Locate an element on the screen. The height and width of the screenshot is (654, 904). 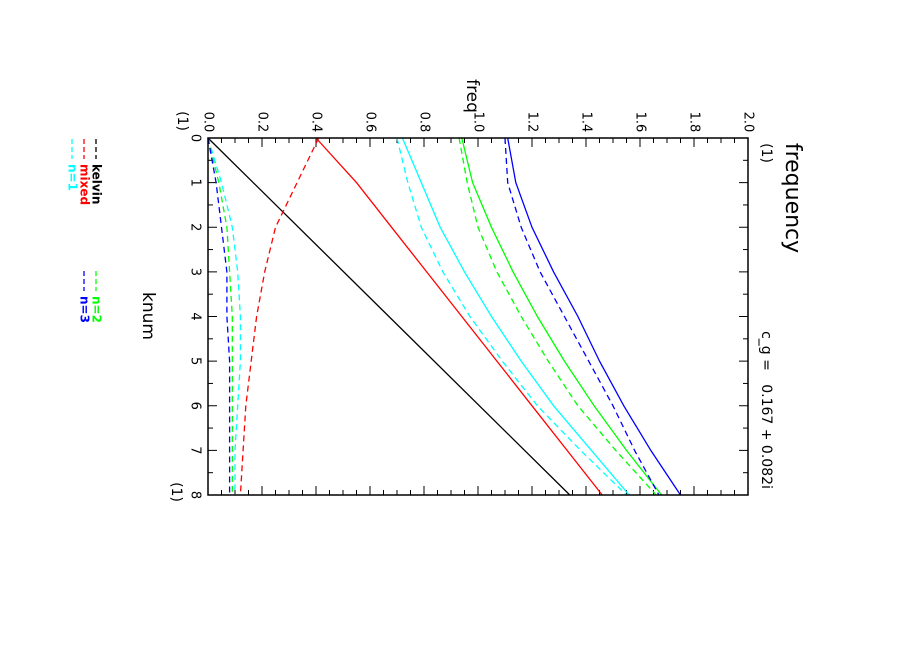
knum-tick-label: 3 is located at coordinates (195, 272).